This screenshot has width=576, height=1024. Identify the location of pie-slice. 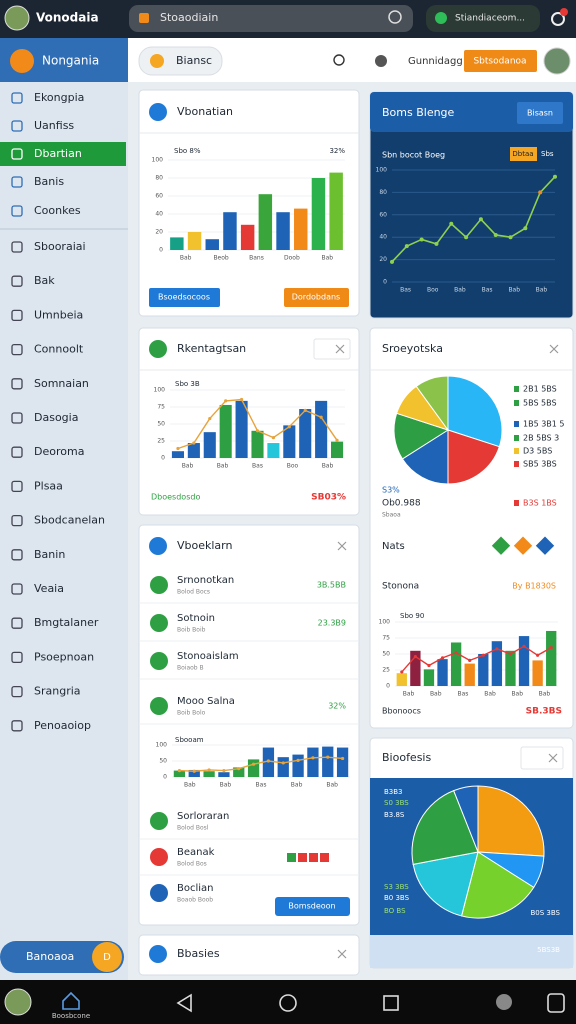
(466, 819).